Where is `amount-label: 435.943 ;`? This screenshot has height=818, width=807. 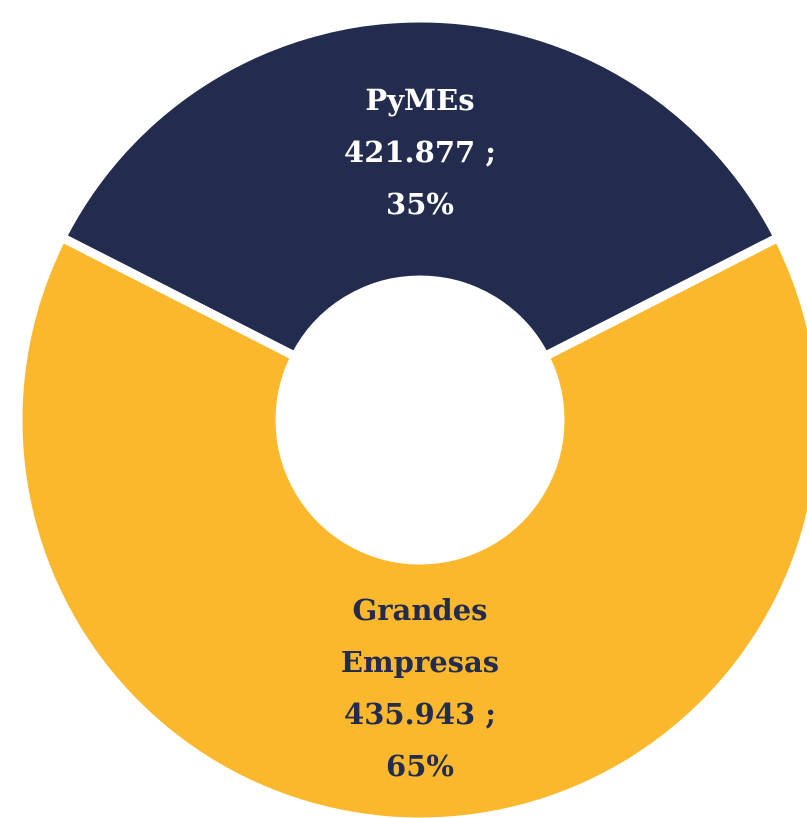
amount-label: 435.943 ; is located at coordinates (420, 714).